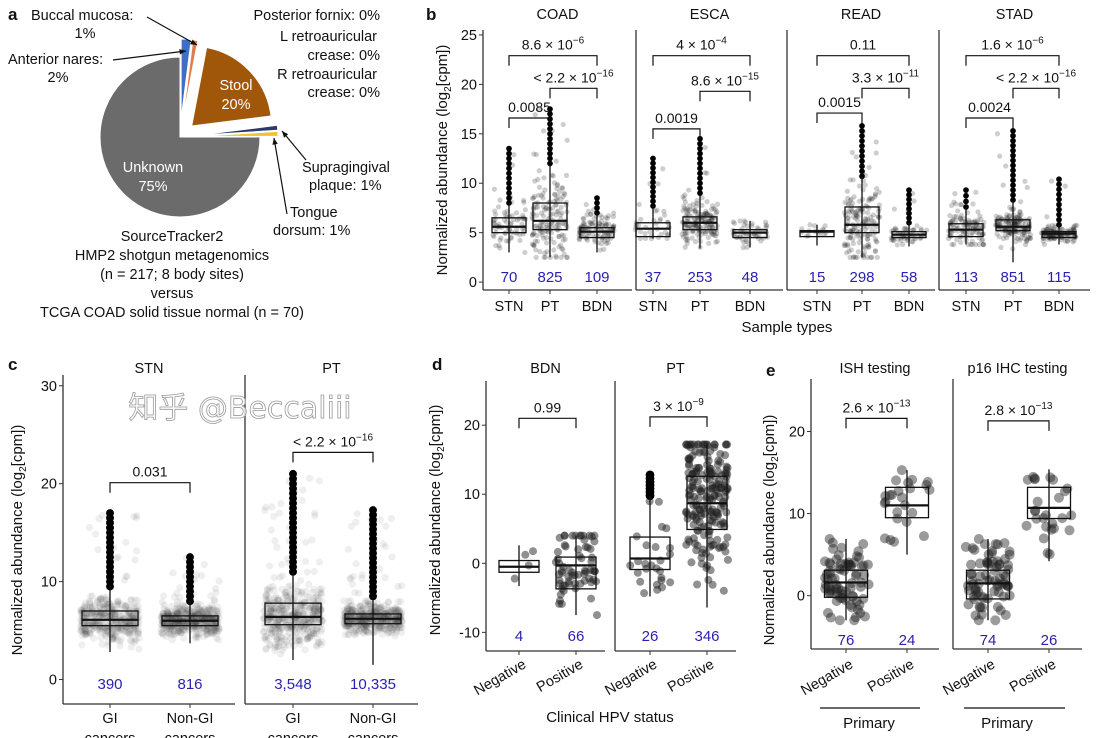 The width and height of the screenshot is (1100, 738). Describe the element at coordinates (631, 678) in the screenshot. I see `x-tick-label: Negative` at that location.